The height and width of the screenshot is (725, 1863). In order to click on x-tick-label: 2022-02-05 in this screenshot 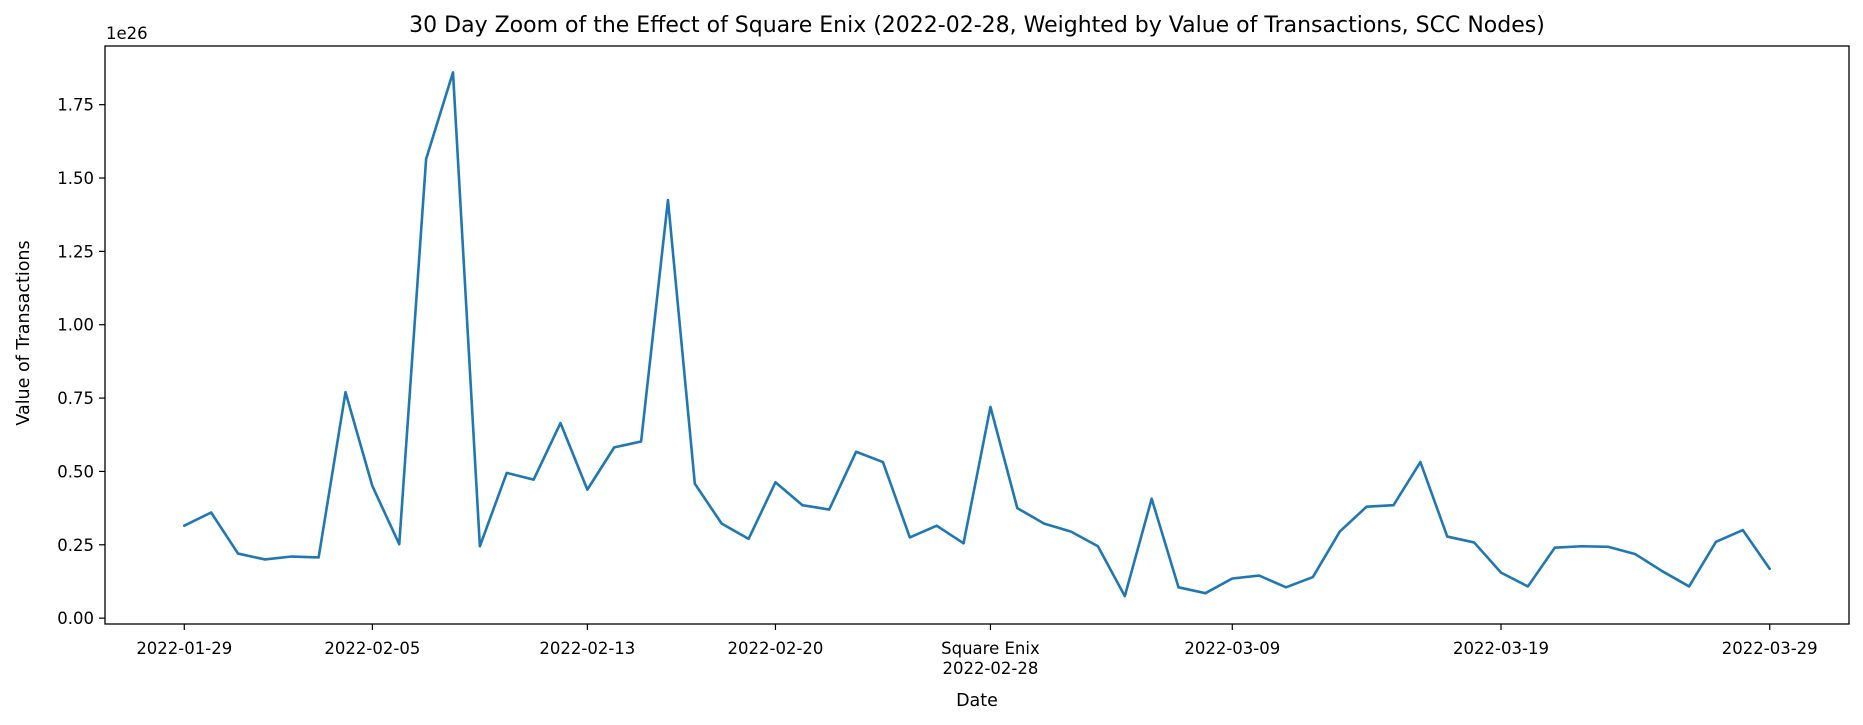, I will do `click(372, 648)`.